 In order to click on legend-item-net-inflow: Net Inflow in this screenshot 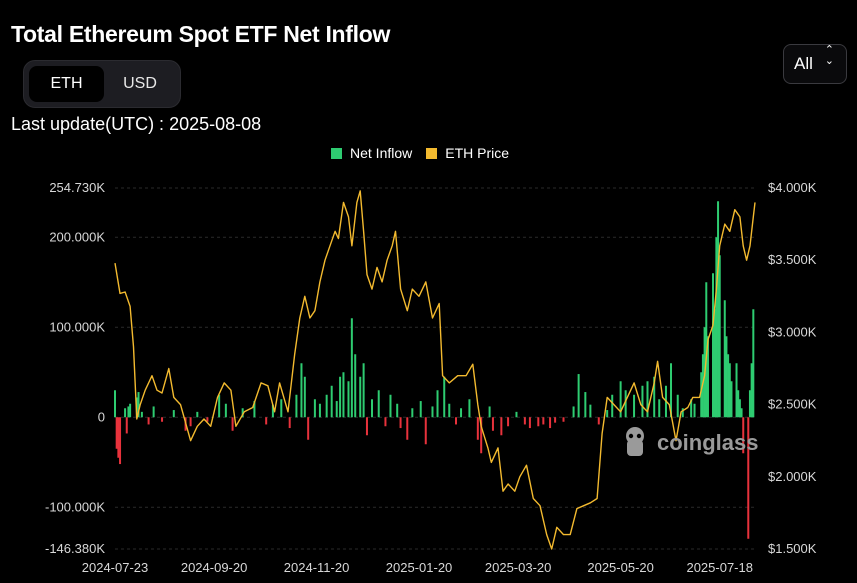, I will do `click(371, 153)`.